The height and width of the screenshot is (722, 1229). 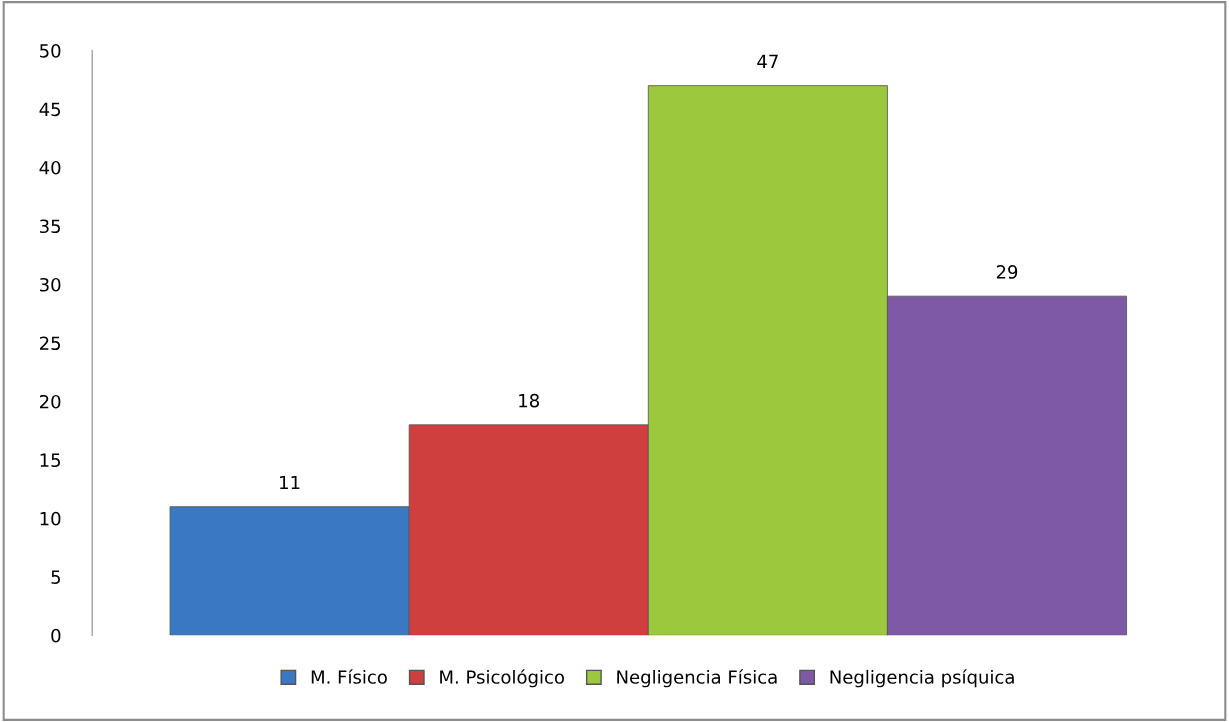 I want to click on data-label: 47, so click(x=767, y=61).